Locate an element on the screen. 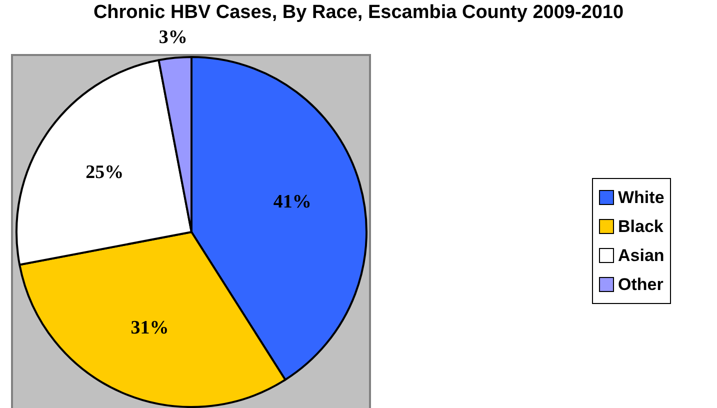  legend-label: Other is located at coordinates (640, 285).